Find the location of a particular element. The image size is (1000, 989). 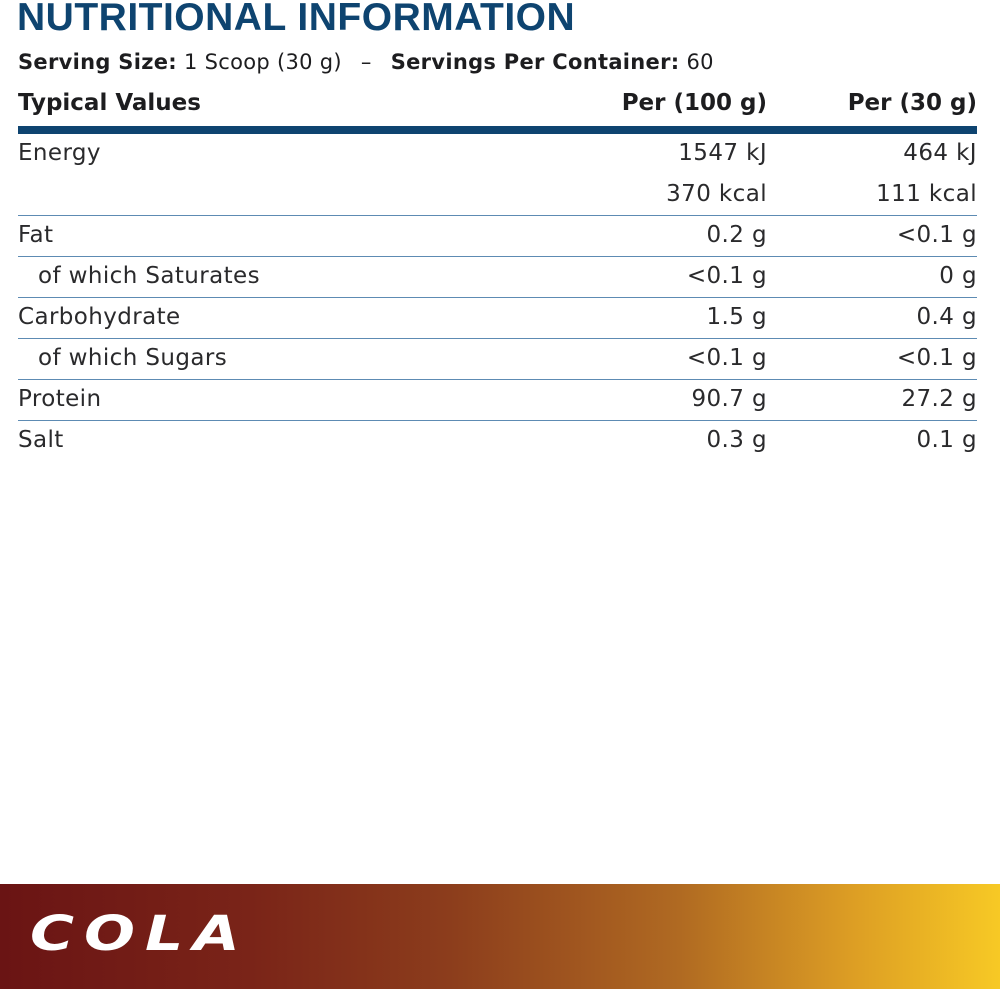

row-per-30g: 0.1 g is located at coordinates (946, 440).